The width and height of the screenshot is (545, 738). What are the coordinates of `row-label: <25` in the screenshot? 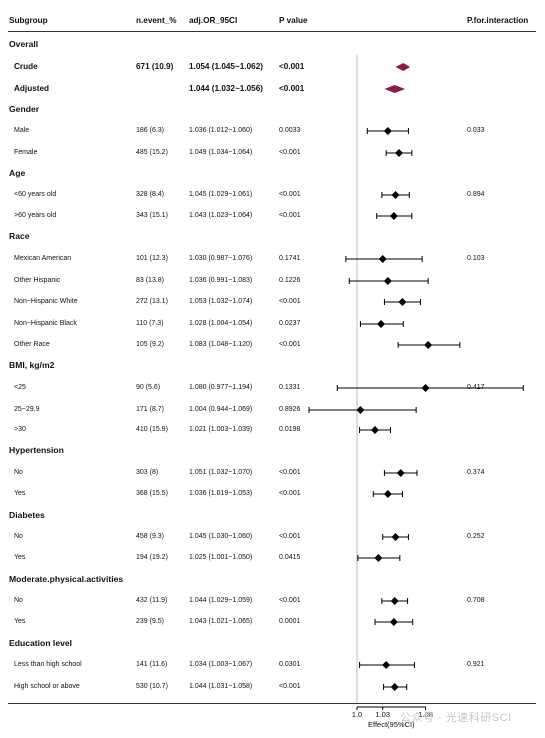 It's located at (20, 387).